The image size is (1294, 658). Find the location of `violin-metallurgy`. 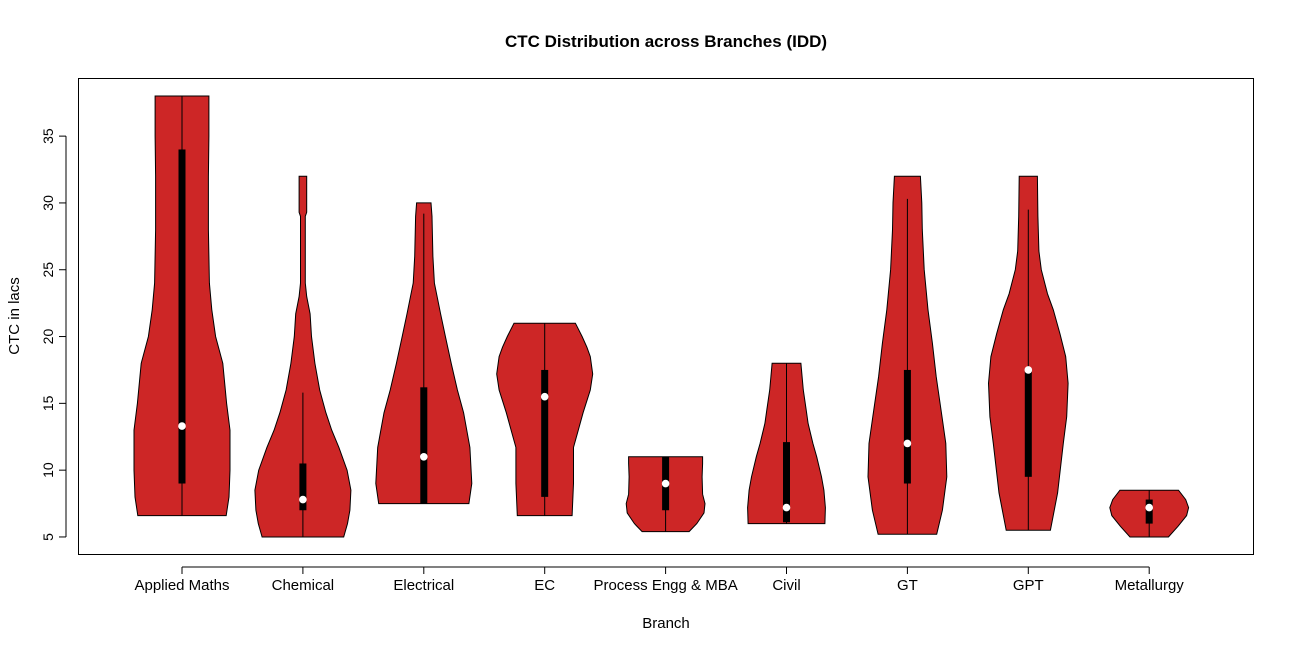

violin-metallurgy is located at coordinates (1149, 513).